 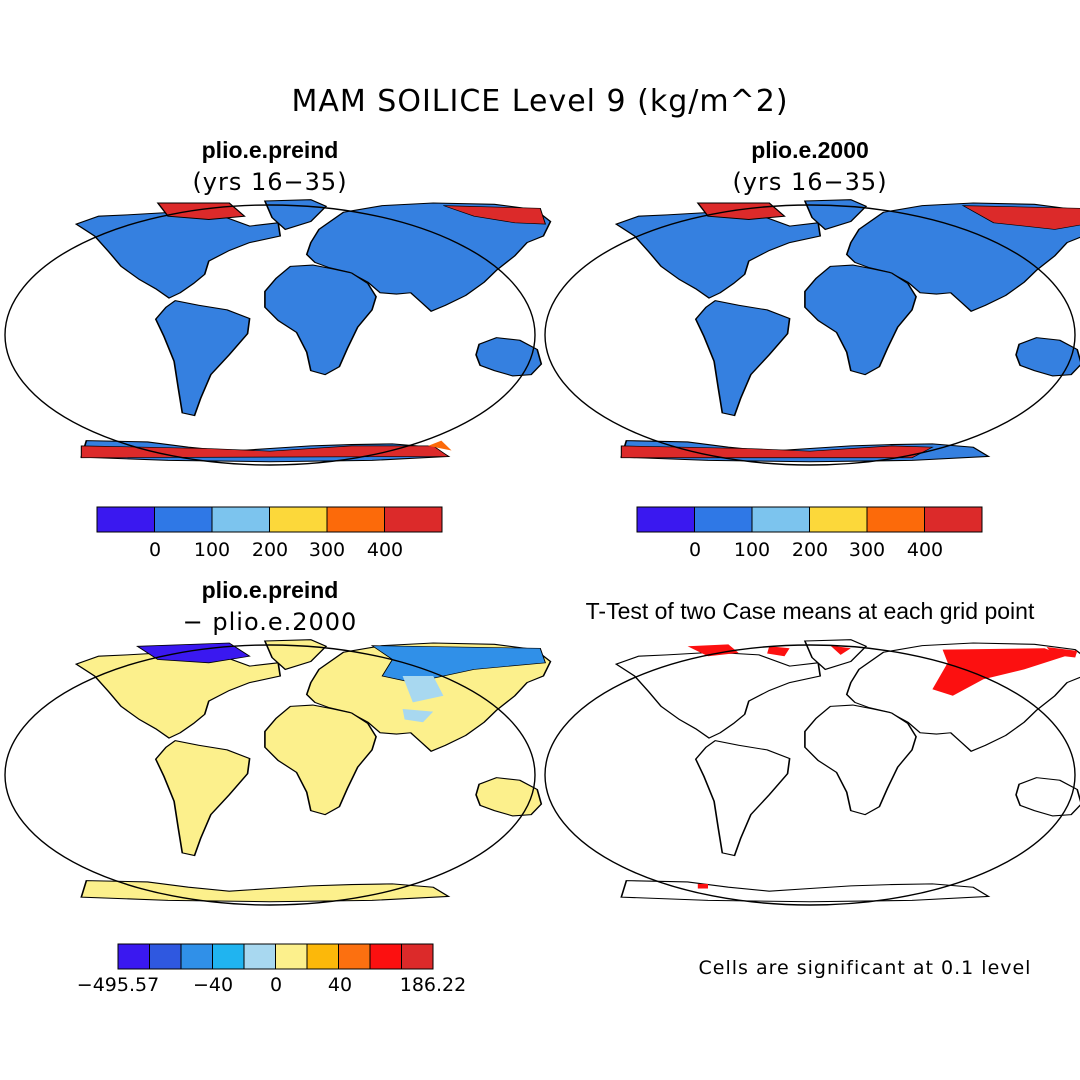 What do you see at coordinates (433, 985) in the screenshot?
I see `colorbar-label: 186.22` at bounding box center [433, 985].